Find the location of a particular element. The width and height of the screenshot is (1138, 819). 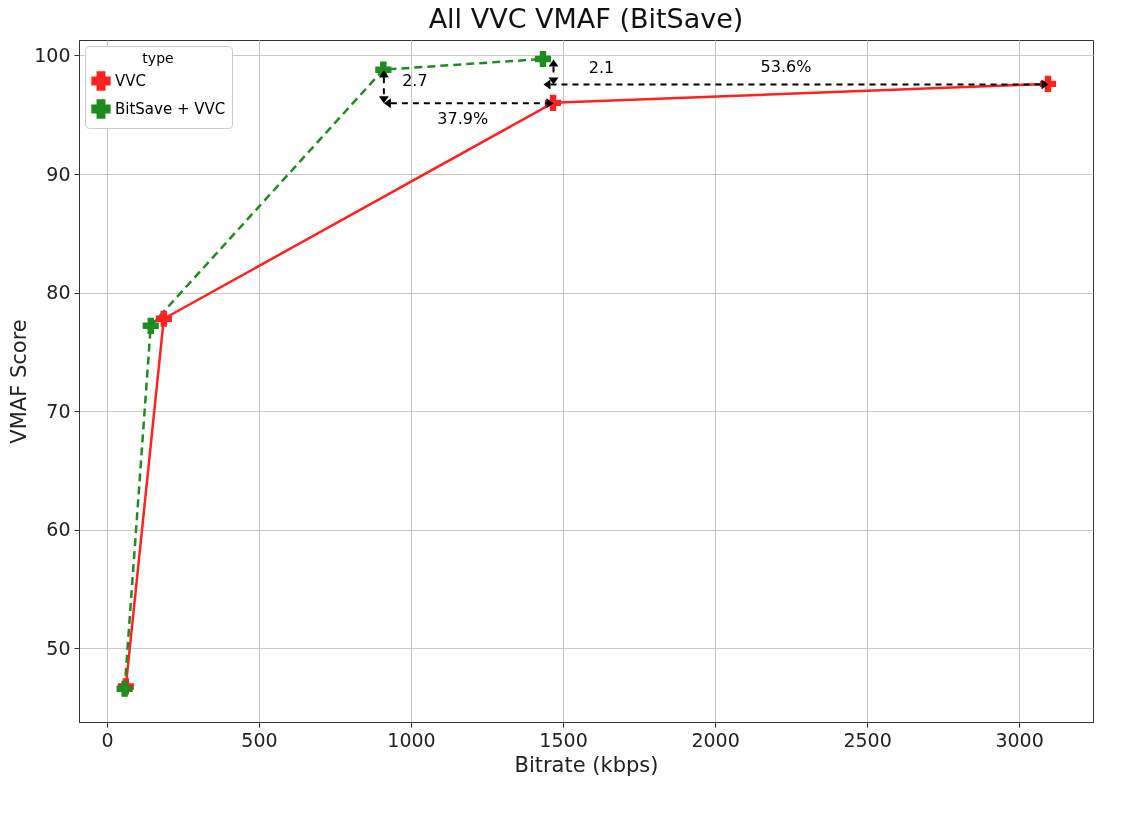

y-tick-label: 50 is located at coordinates (58, 647).